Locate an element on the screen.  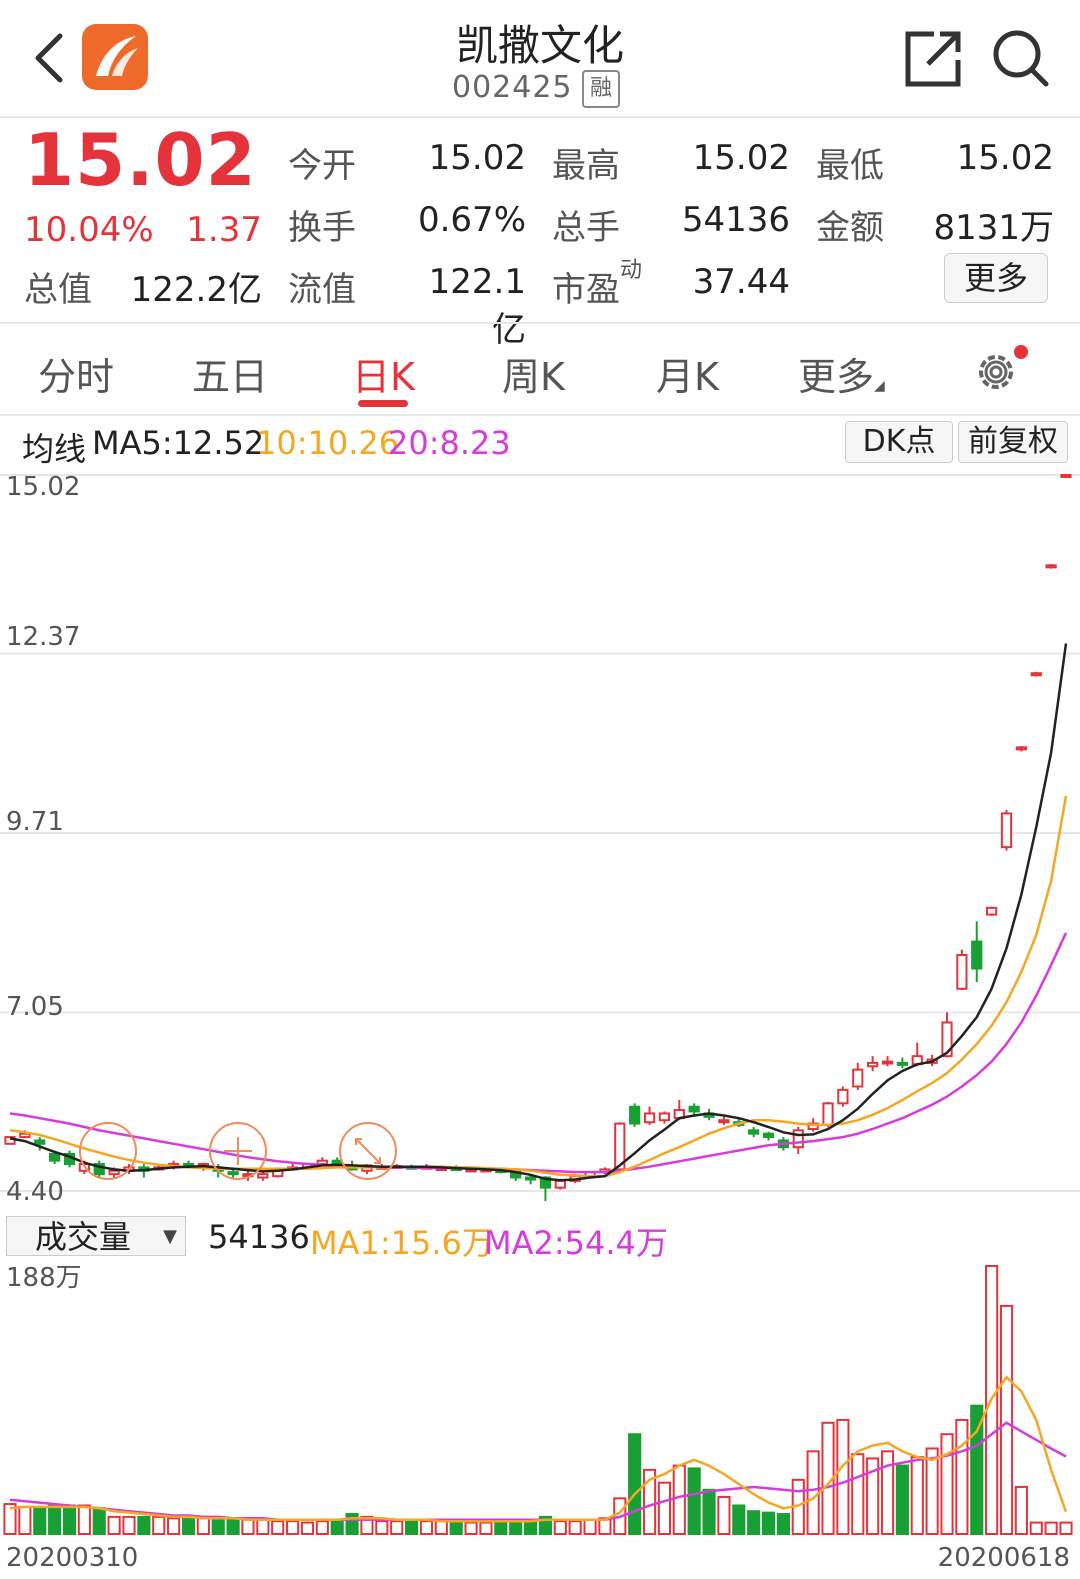
pe-value: 37.44 is located at coordinates (741, 282).